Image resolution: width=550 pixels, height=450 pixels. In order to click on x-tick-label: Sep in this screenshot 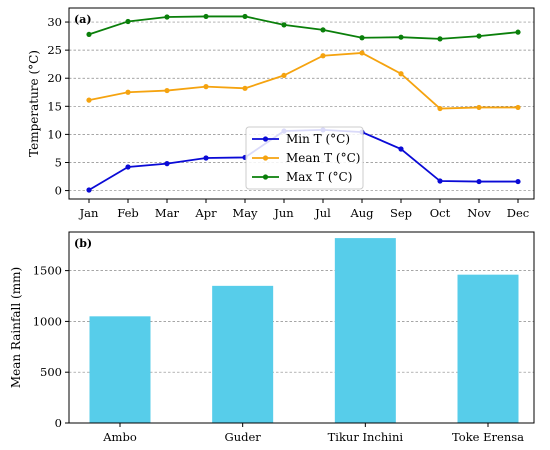, I will do `click(401, 213)`.